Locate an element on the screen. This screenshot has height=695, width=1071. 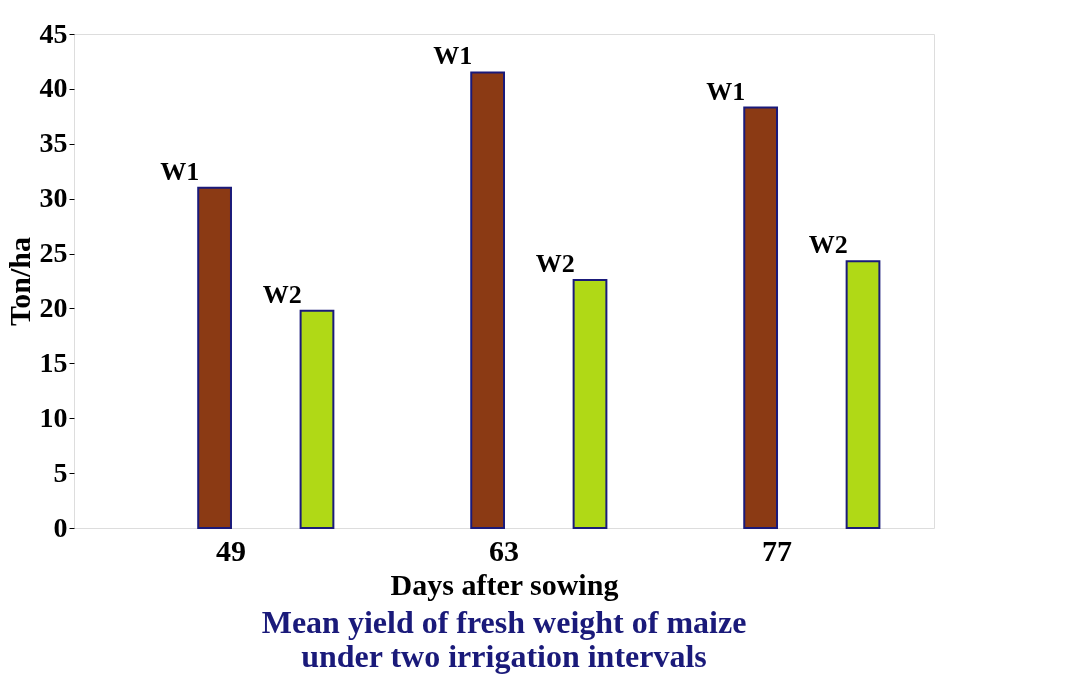
y-tick-label: 5 is located at coordinates (60, 472).